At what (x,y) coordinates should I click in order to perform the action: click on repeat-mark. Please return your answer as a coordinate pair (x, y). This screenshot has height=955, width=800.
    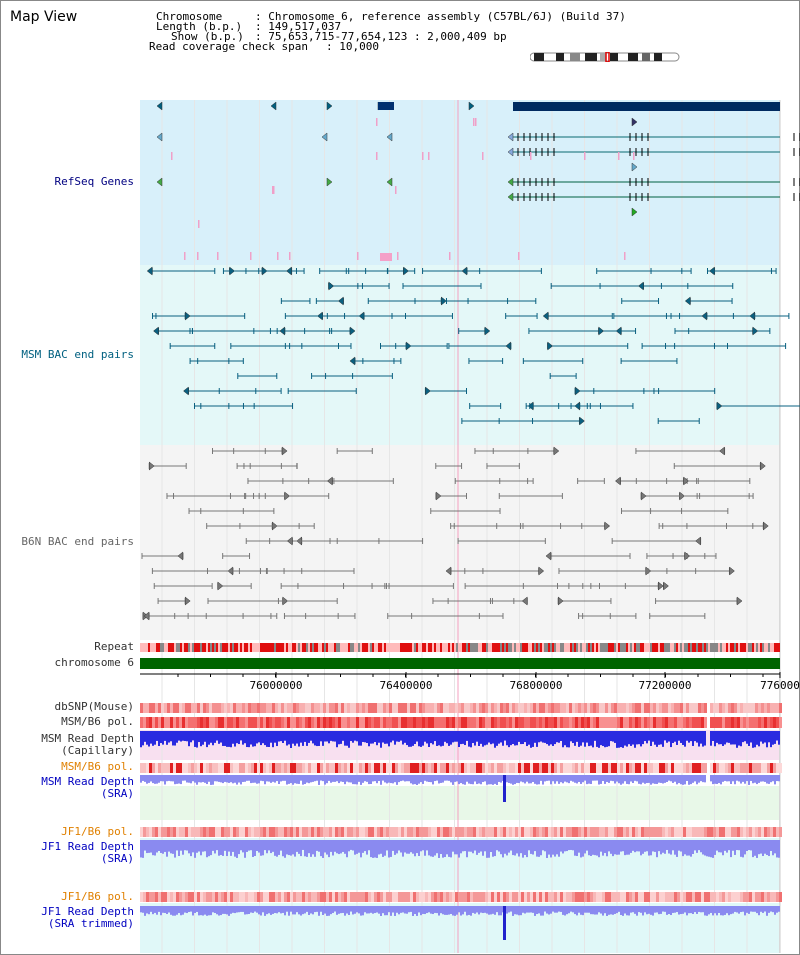
    Looking at the image, I should click on (290, 256).